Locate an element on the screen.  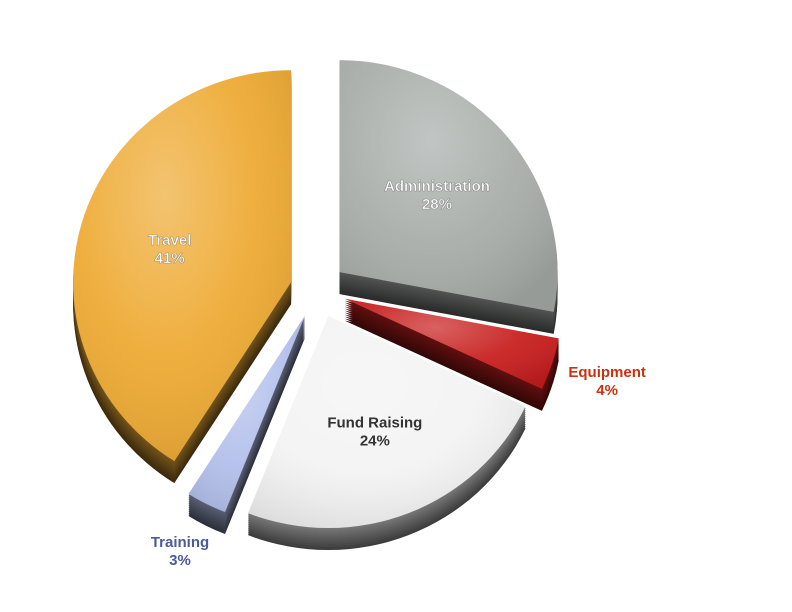
slice-gloss-fund-raising is located at coordinates (387, 422).